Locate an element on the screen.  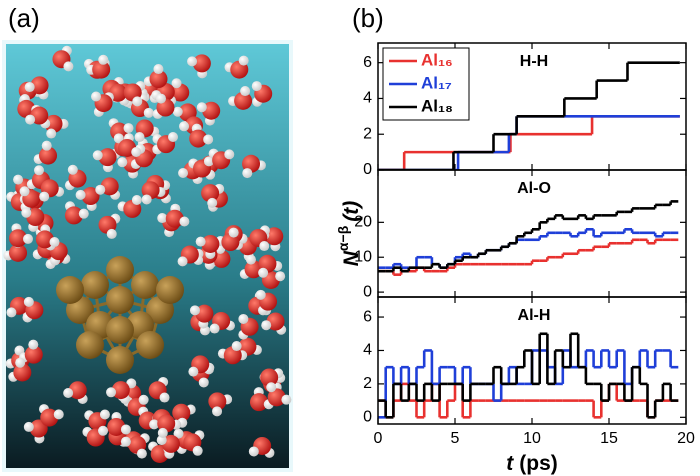
legend-label: Al₁₆ is located at coordinates (437, 59).